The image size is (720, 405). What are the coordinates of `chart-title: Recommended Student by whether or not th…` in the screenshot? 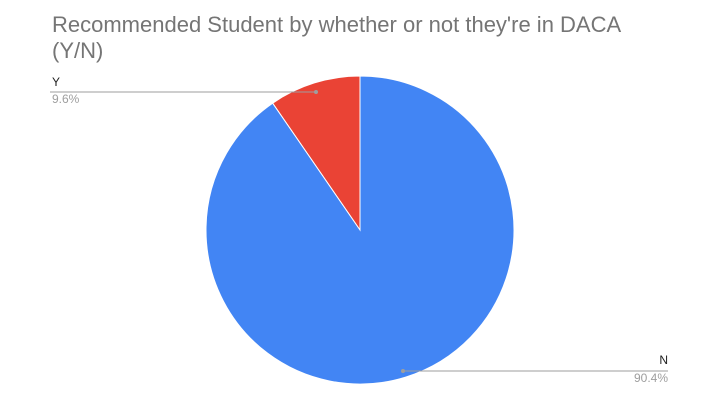 It's located at (336, 37).